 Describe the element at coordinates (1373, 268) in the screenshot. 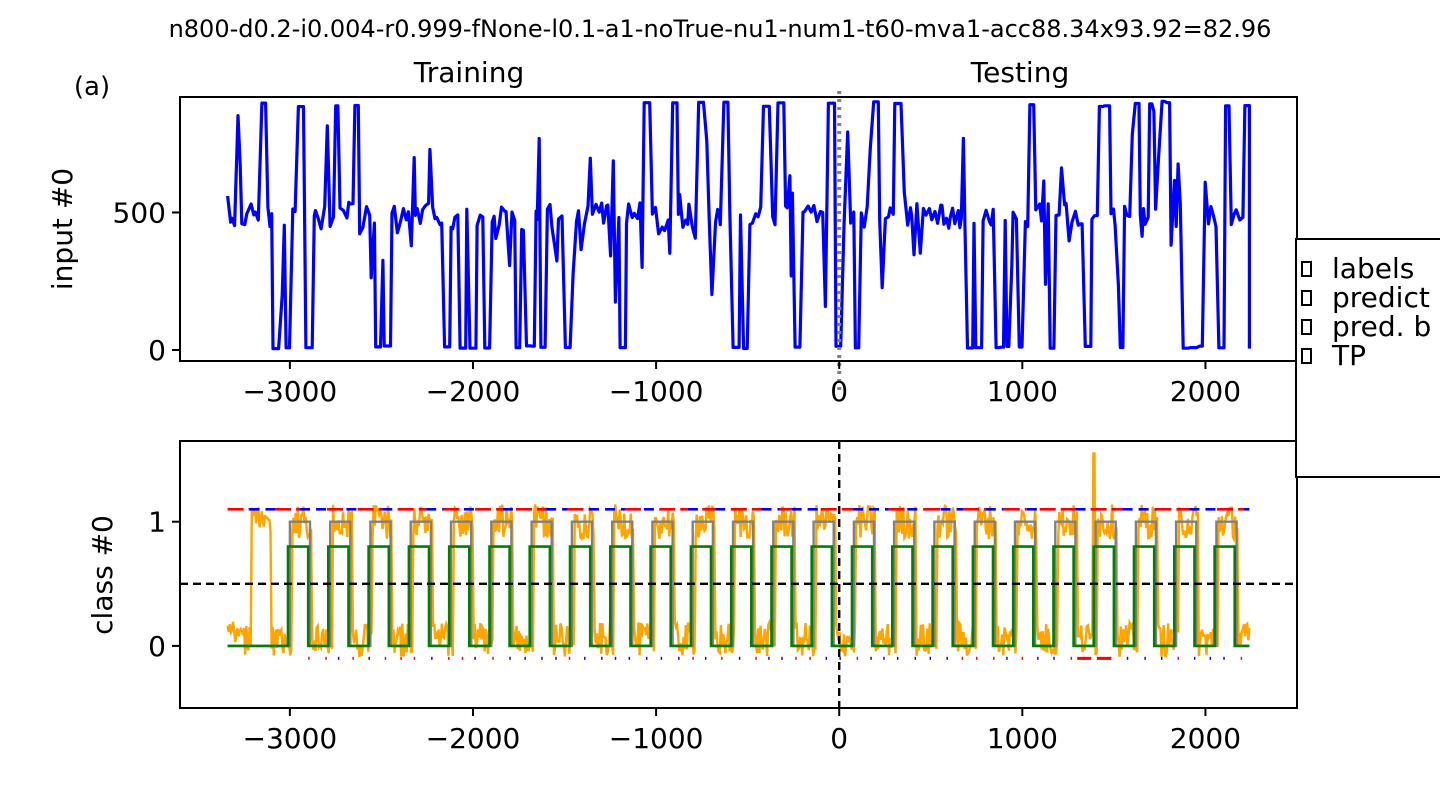

I see `legend-label: labels` at that location.